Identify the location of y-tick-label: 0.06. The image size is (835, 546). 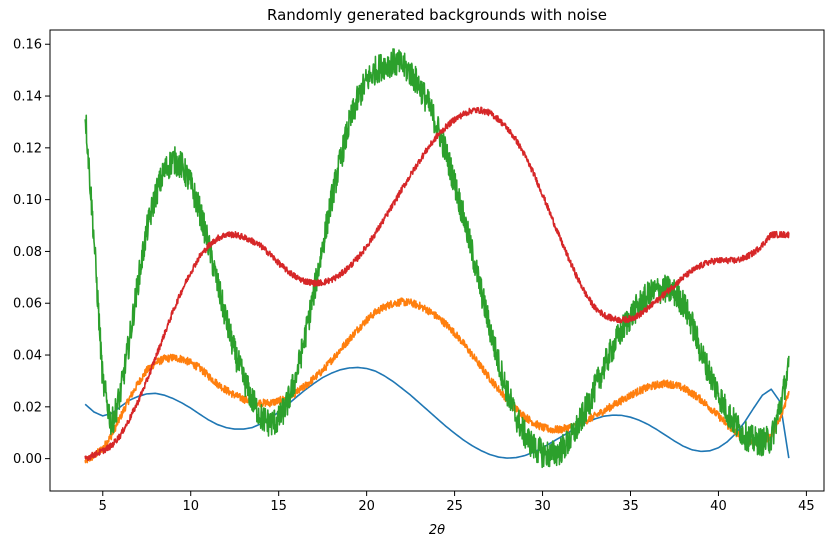
(27, 304).